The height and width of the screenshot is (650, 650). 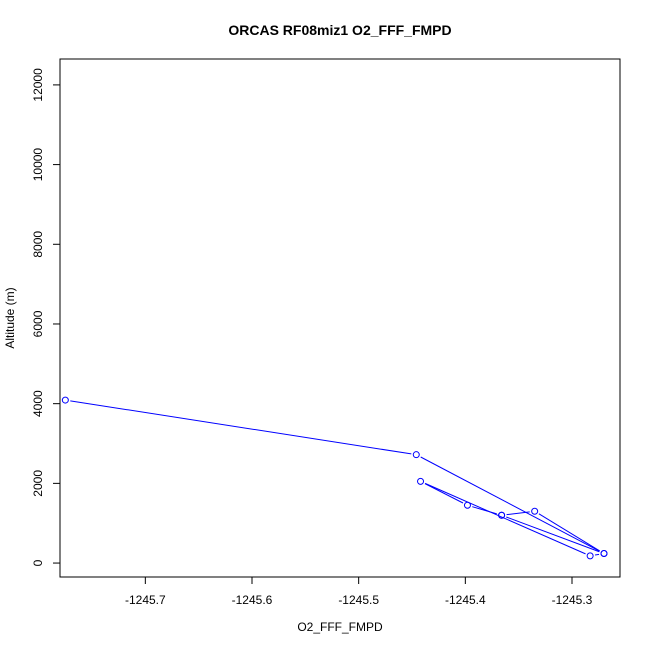 What do you see at coordinates (38, 403) in the screenshot?
I see `y-tick-label: 4000` at bounding box center [38, 403].